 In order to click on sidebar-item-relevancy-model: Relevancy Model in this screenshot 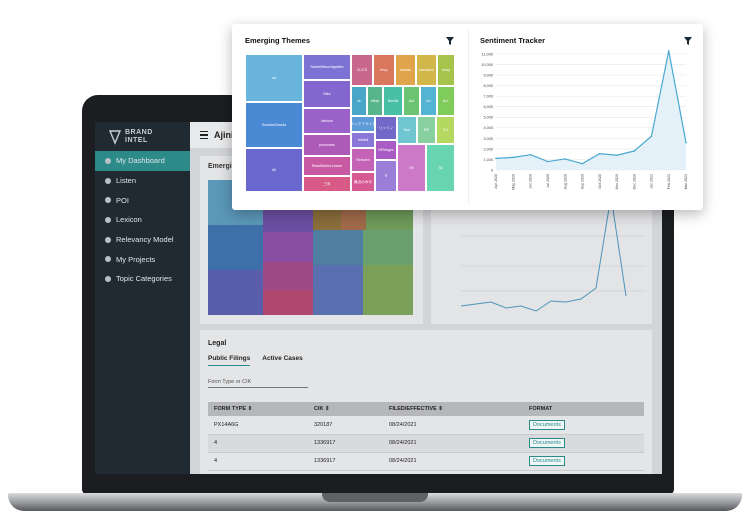, I will do `click(142, 240)`.